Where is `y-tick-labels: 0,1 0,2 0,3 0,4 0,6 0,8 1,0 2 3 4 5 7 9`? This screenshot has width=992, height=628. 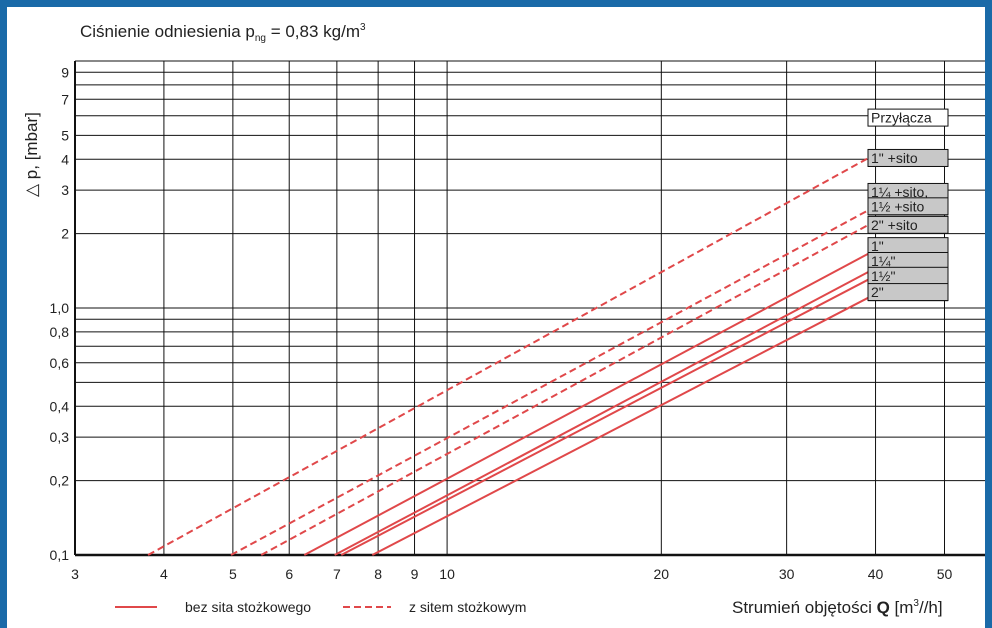
y-tick-labels: 0,1 0,2 0,3 0,4 0,6 0,8 1,0 2 3 4 5 7 9 is located at coordinates (60, 313).